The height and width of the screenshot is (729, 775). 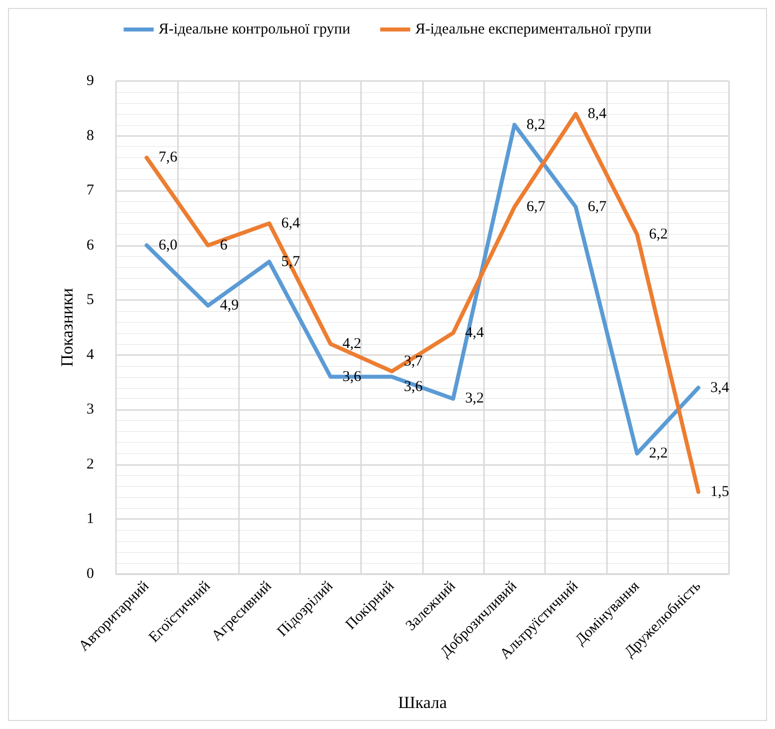 I want to click on data-label: 6, so click(x=224, y=245).